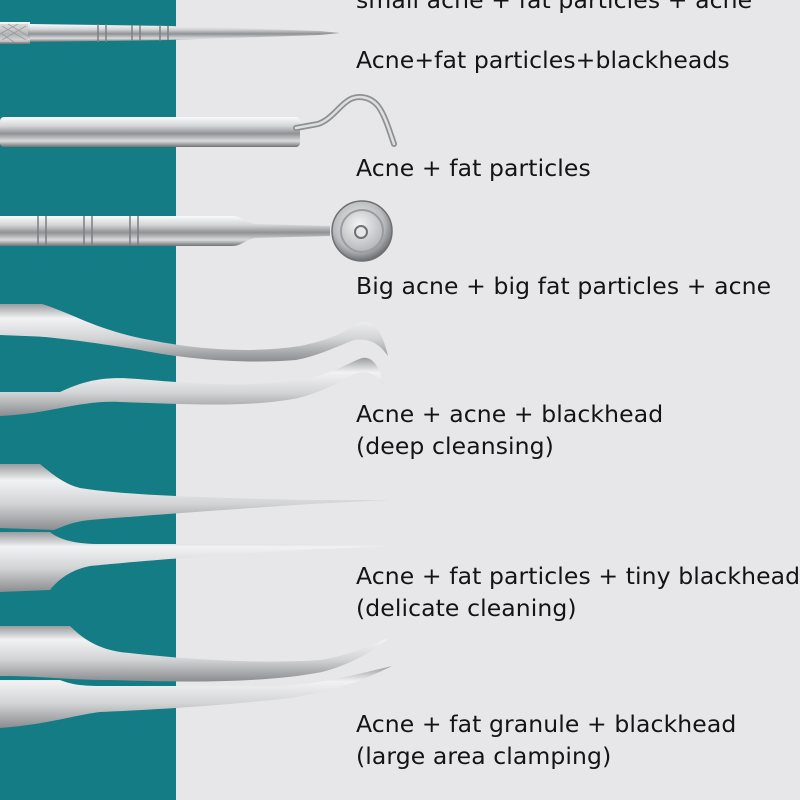 This screenshot has width=800, height=800. Describe the element at coordinates (196, 231) in the screenshot. I see `loop-extractor-icon` at that location.